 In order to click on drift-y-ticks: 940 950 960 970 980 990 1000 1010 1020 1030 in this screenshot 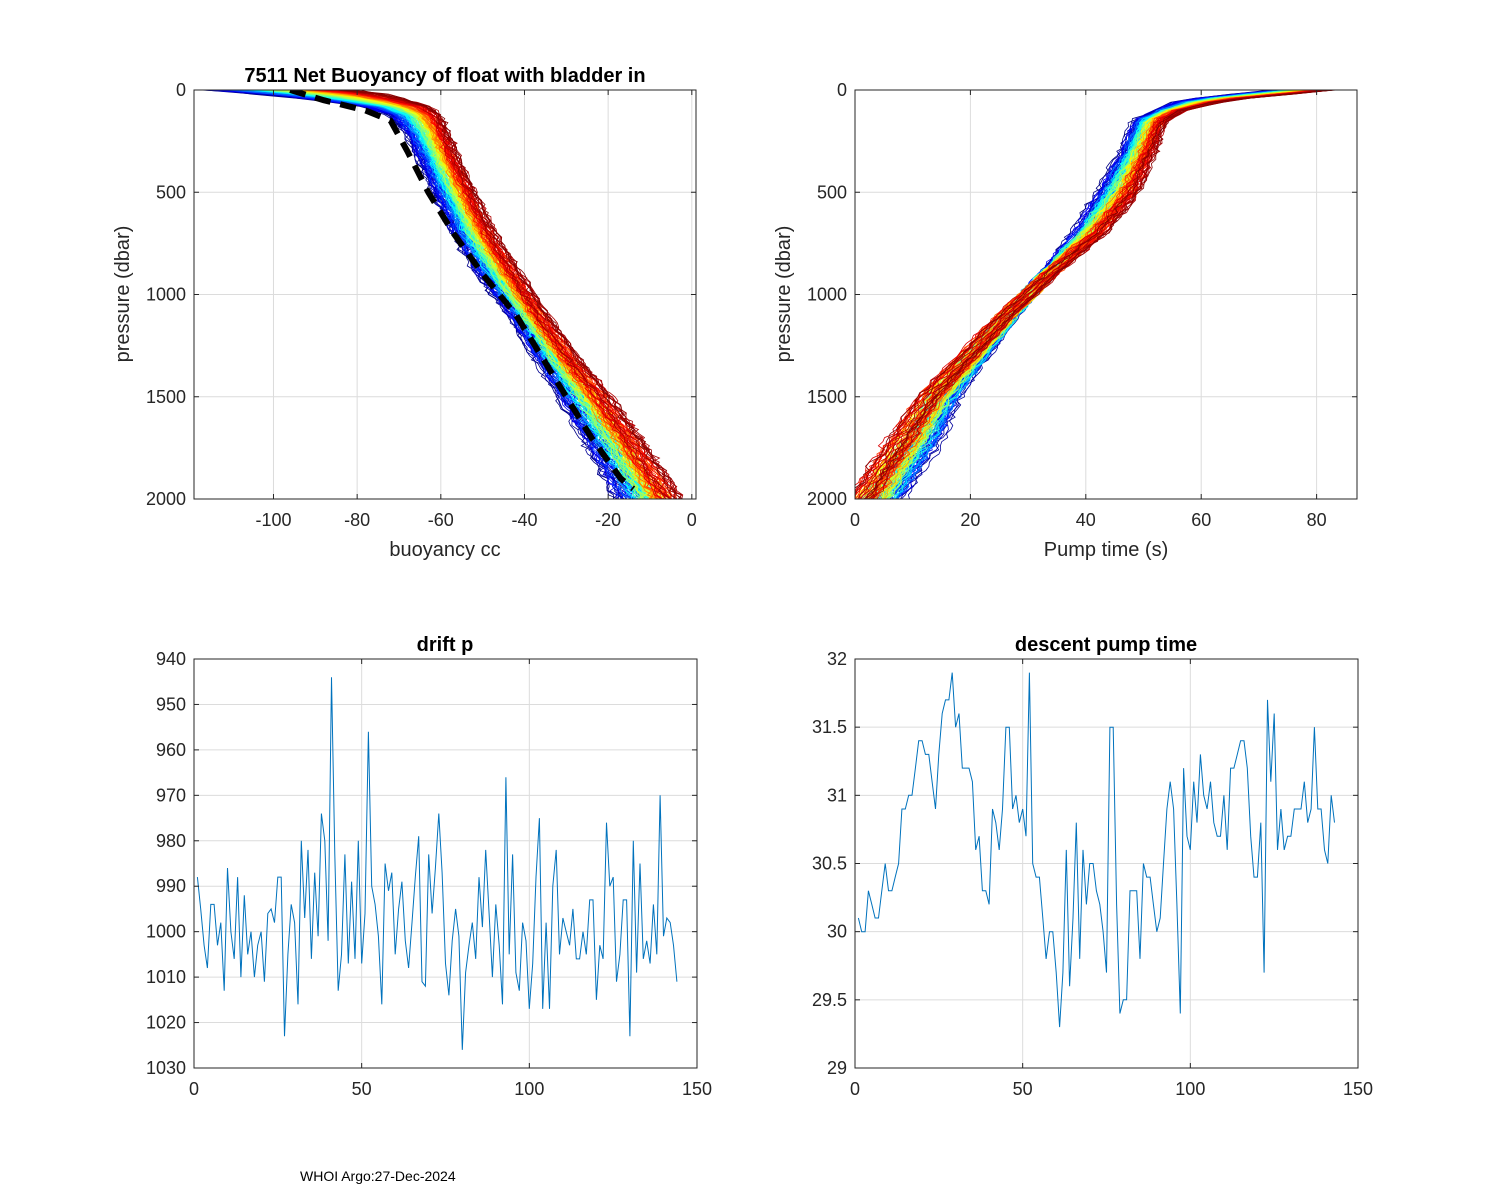, I will do `click(421, 863)`.